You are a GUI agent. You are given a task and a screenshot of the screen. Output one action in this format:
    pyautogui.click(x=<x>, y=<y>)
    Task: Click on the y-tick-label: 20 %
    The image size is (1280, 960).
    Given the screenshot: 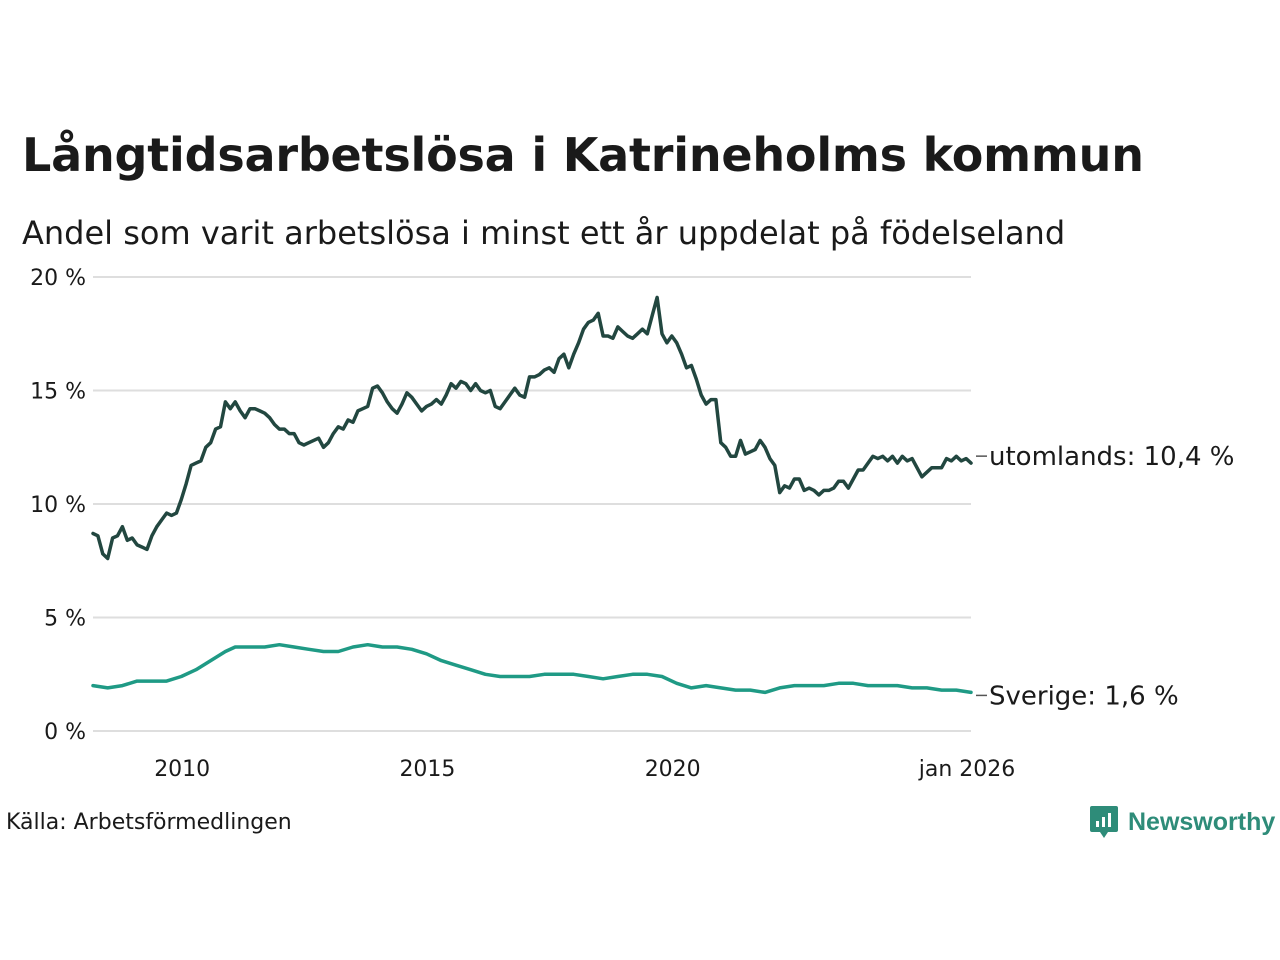 What is the action you would take?
    pyautogui.click(x=58, y=278)
    